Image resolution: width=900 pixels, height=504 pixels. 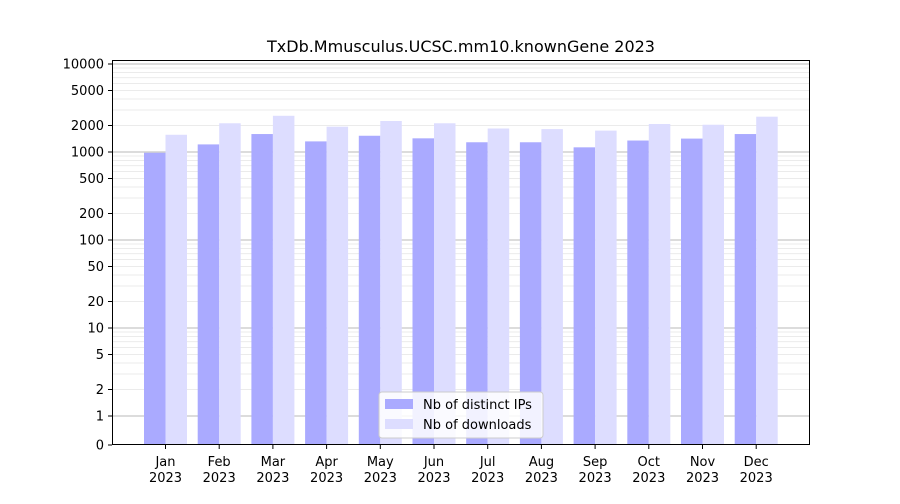 I want to click on x-tick-label-month: Sep, so click(x=595, y=462).